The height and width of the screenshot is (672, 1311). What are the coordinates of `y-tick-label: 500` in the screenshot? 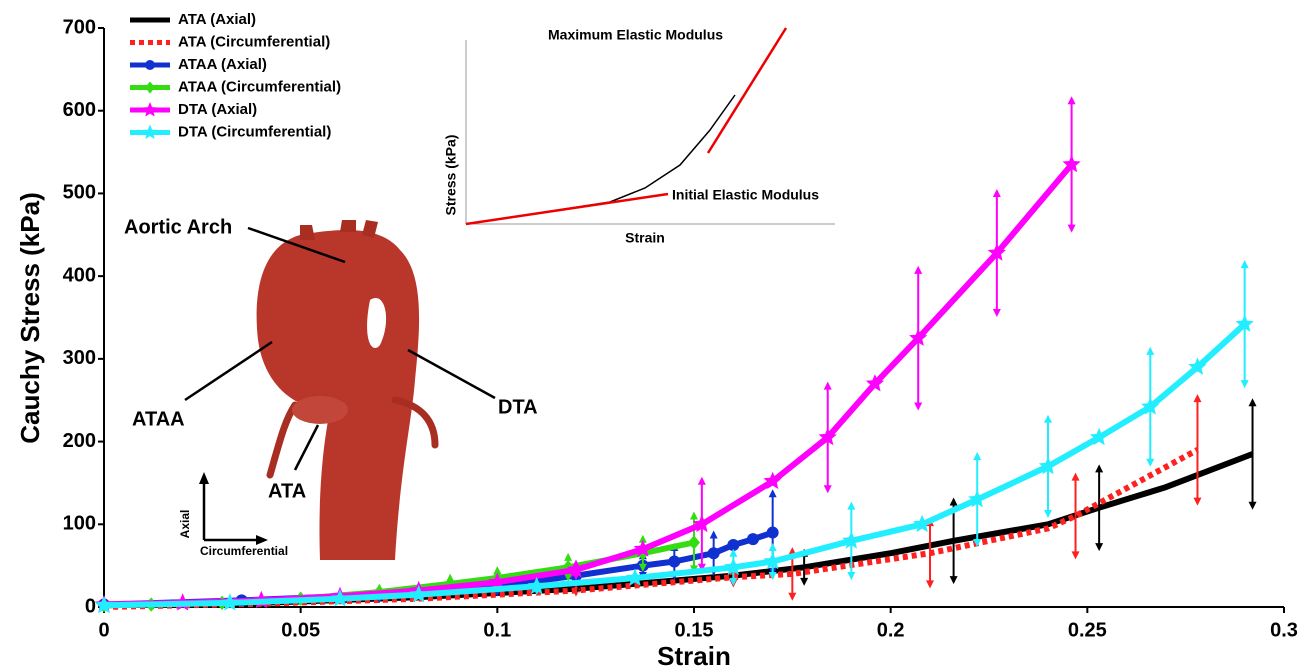 It's located at (79, 193).